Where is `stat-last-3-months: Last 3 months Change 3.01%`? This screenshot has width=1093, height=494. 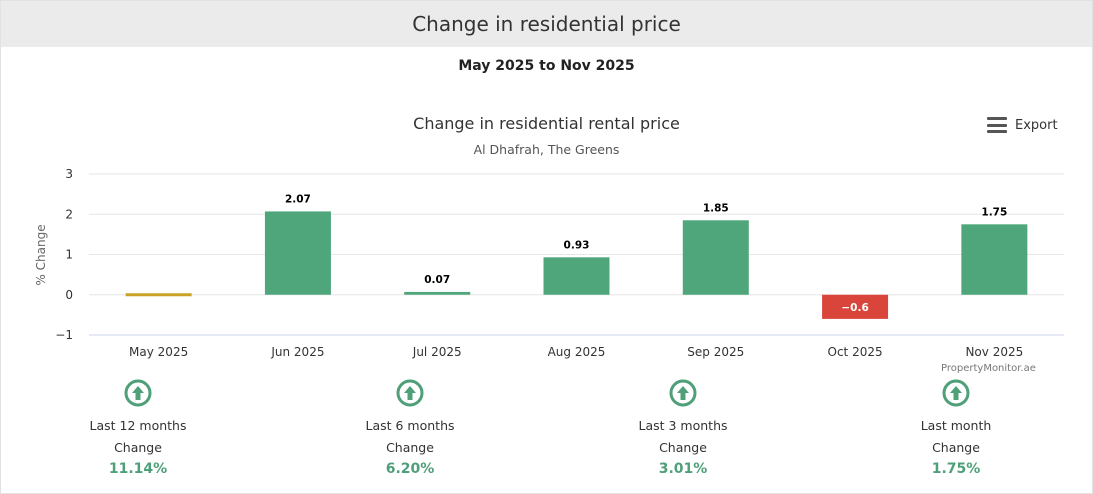 stat-last-3-months: Last 3 months Change 3.01% is located at coordinates (683, 427).